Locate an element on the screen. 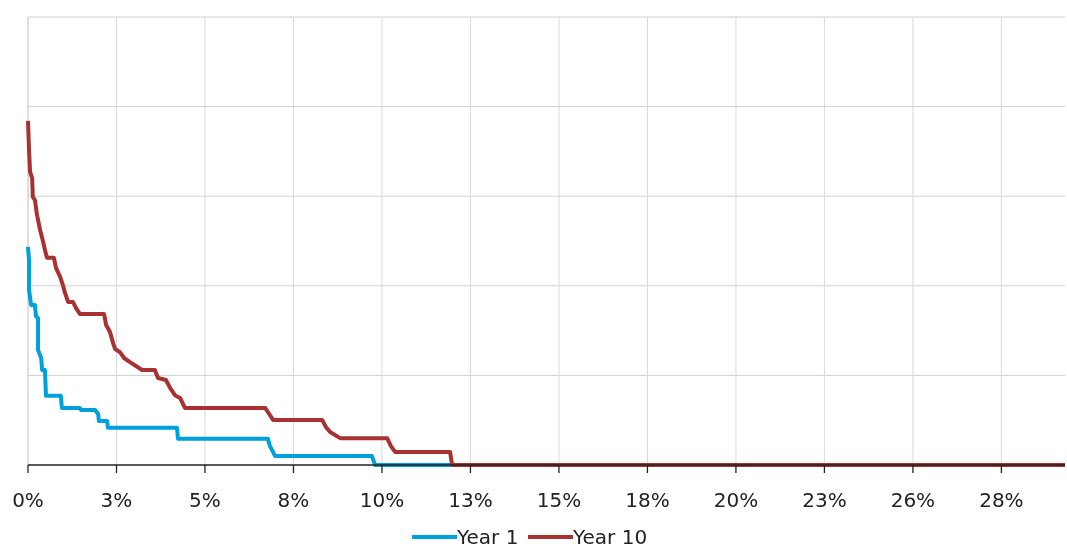  x-tick-label: 15% is located at coordinates (559, 500).